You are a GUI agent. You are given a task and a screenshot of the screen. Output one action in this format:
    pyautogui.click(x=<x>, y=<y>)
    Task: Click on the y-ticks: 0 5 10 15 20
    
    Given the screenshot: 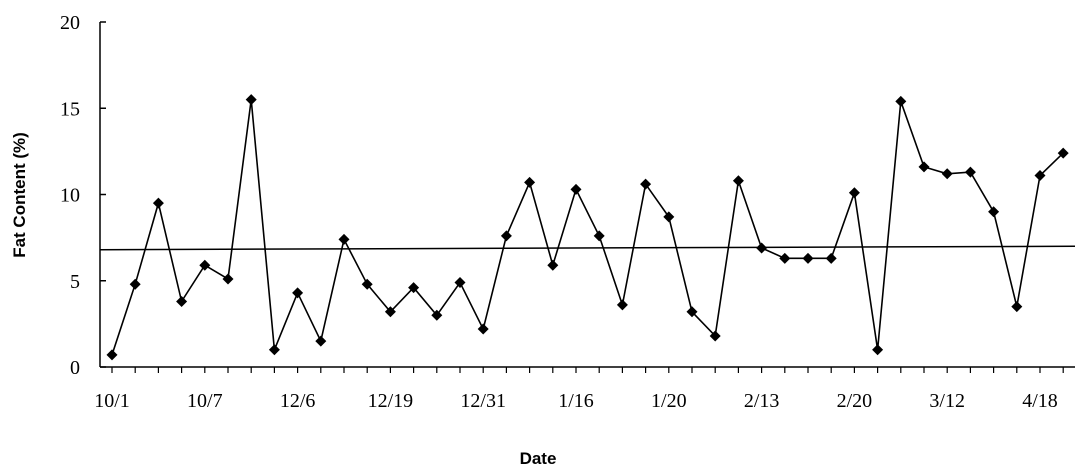 What is the action you would take?
    pyautogui.click(x=83, y=195)
    